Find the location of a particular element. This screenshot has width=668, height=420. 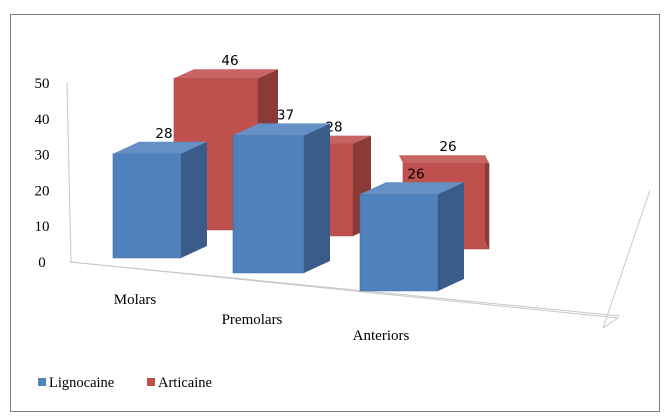

data-label-lignocaine-2: 26 is located at coordinates (415, 174).